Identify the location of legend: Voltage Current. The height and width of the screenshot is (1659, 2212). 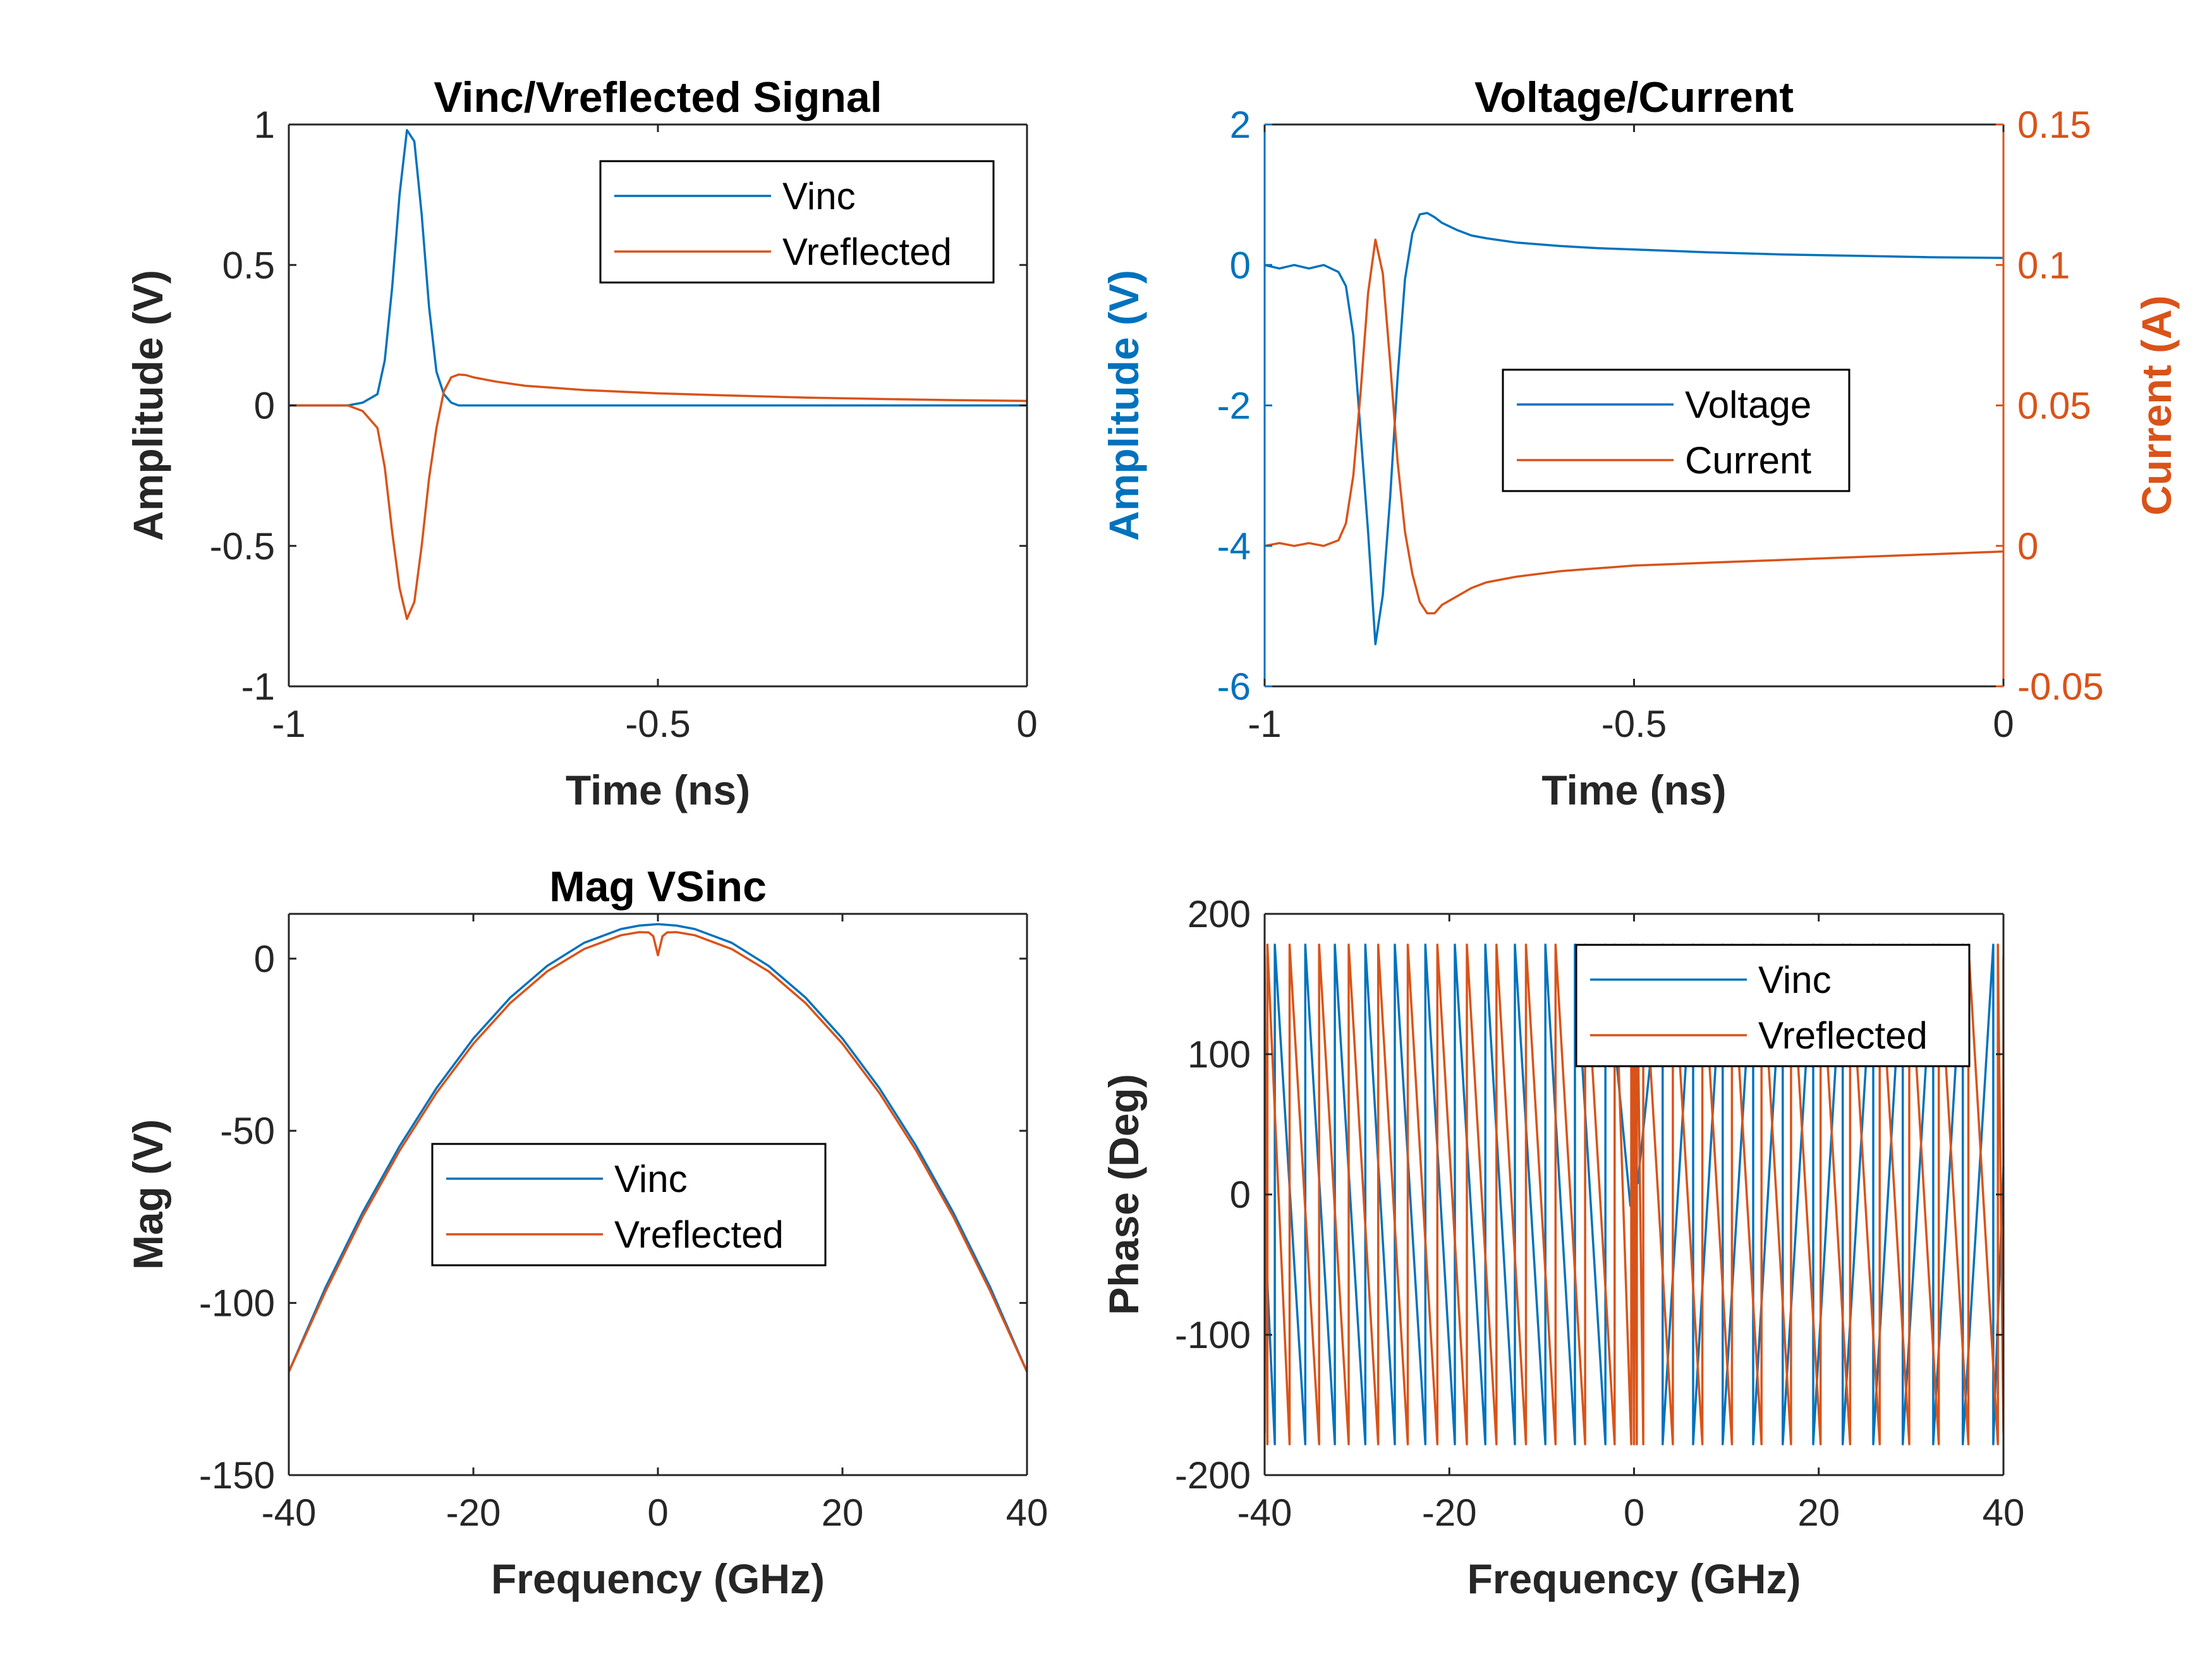
(1676, 430).